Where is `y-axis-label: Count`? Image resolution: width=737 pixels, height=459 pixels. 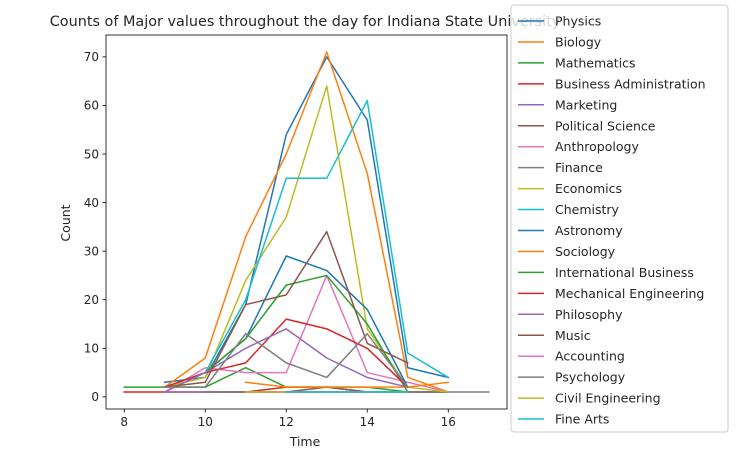 y-axis-label: Count is located at coordinates (65, 222).